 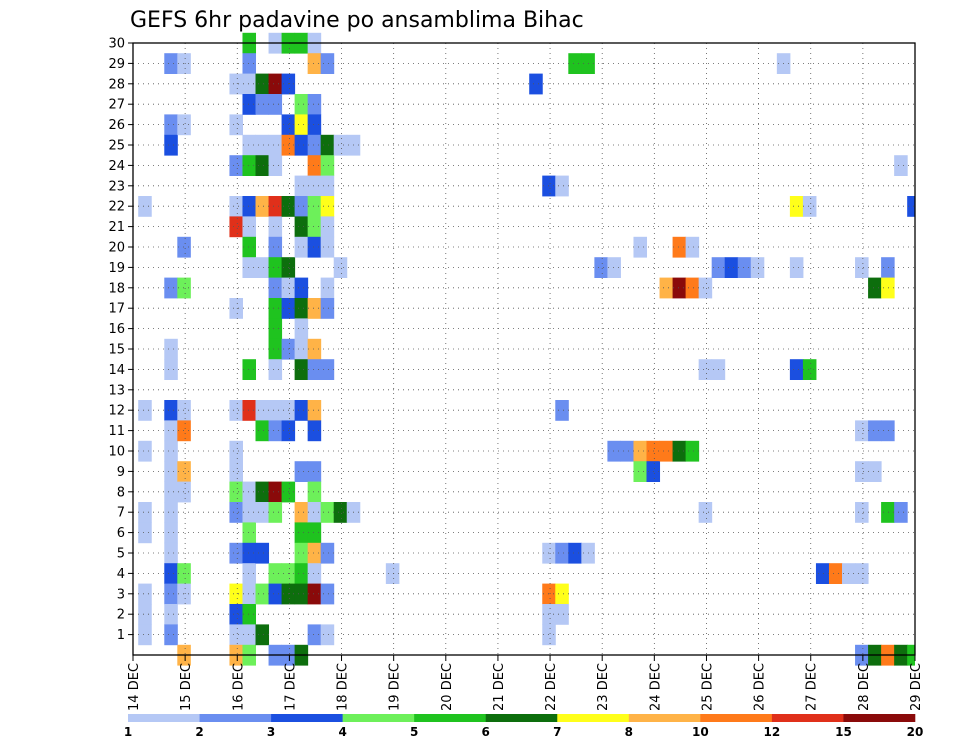 What do you see at coordinates (116, 411) in the screenshot?
I see `y-tick-label: 12` at bounding box center [116, 411].